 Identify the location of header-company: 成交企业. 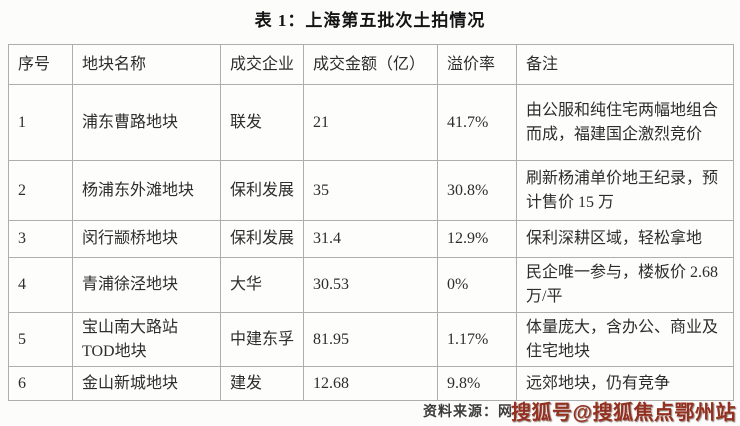
(262, 64).